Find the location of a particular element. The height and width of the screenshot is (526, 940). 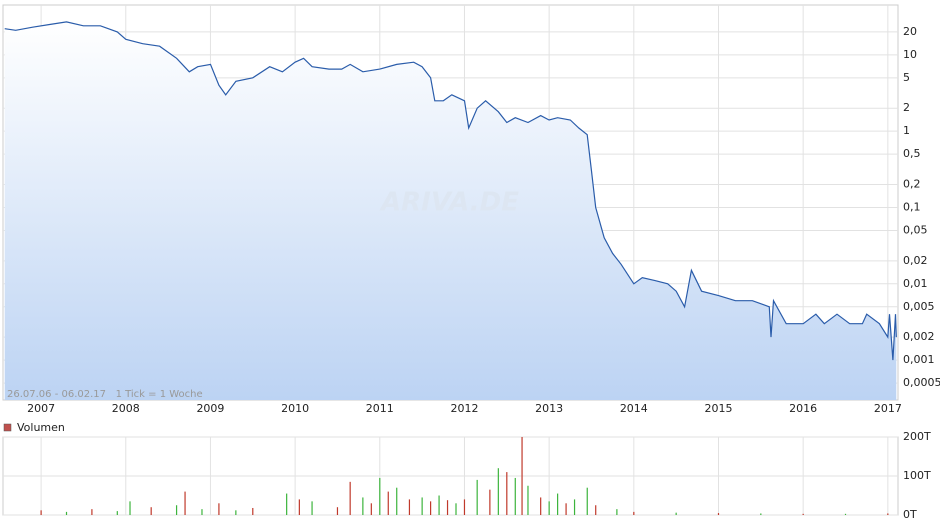

y-tick-label: 0,001 is located at coordinates (919, 359).